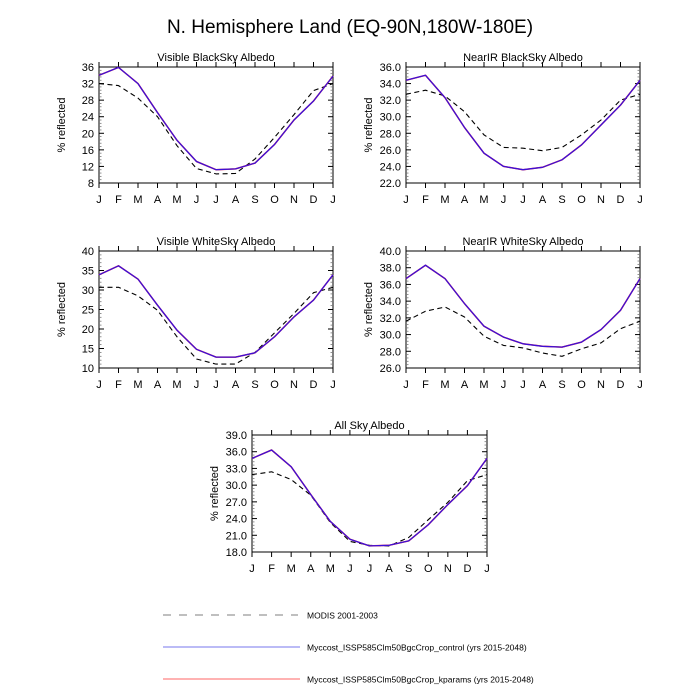 This screenshot has width=700, height=700. Describe the element at coordinates (88, 68) in the screenshot. I see `y-tick-label: 36` at that location.